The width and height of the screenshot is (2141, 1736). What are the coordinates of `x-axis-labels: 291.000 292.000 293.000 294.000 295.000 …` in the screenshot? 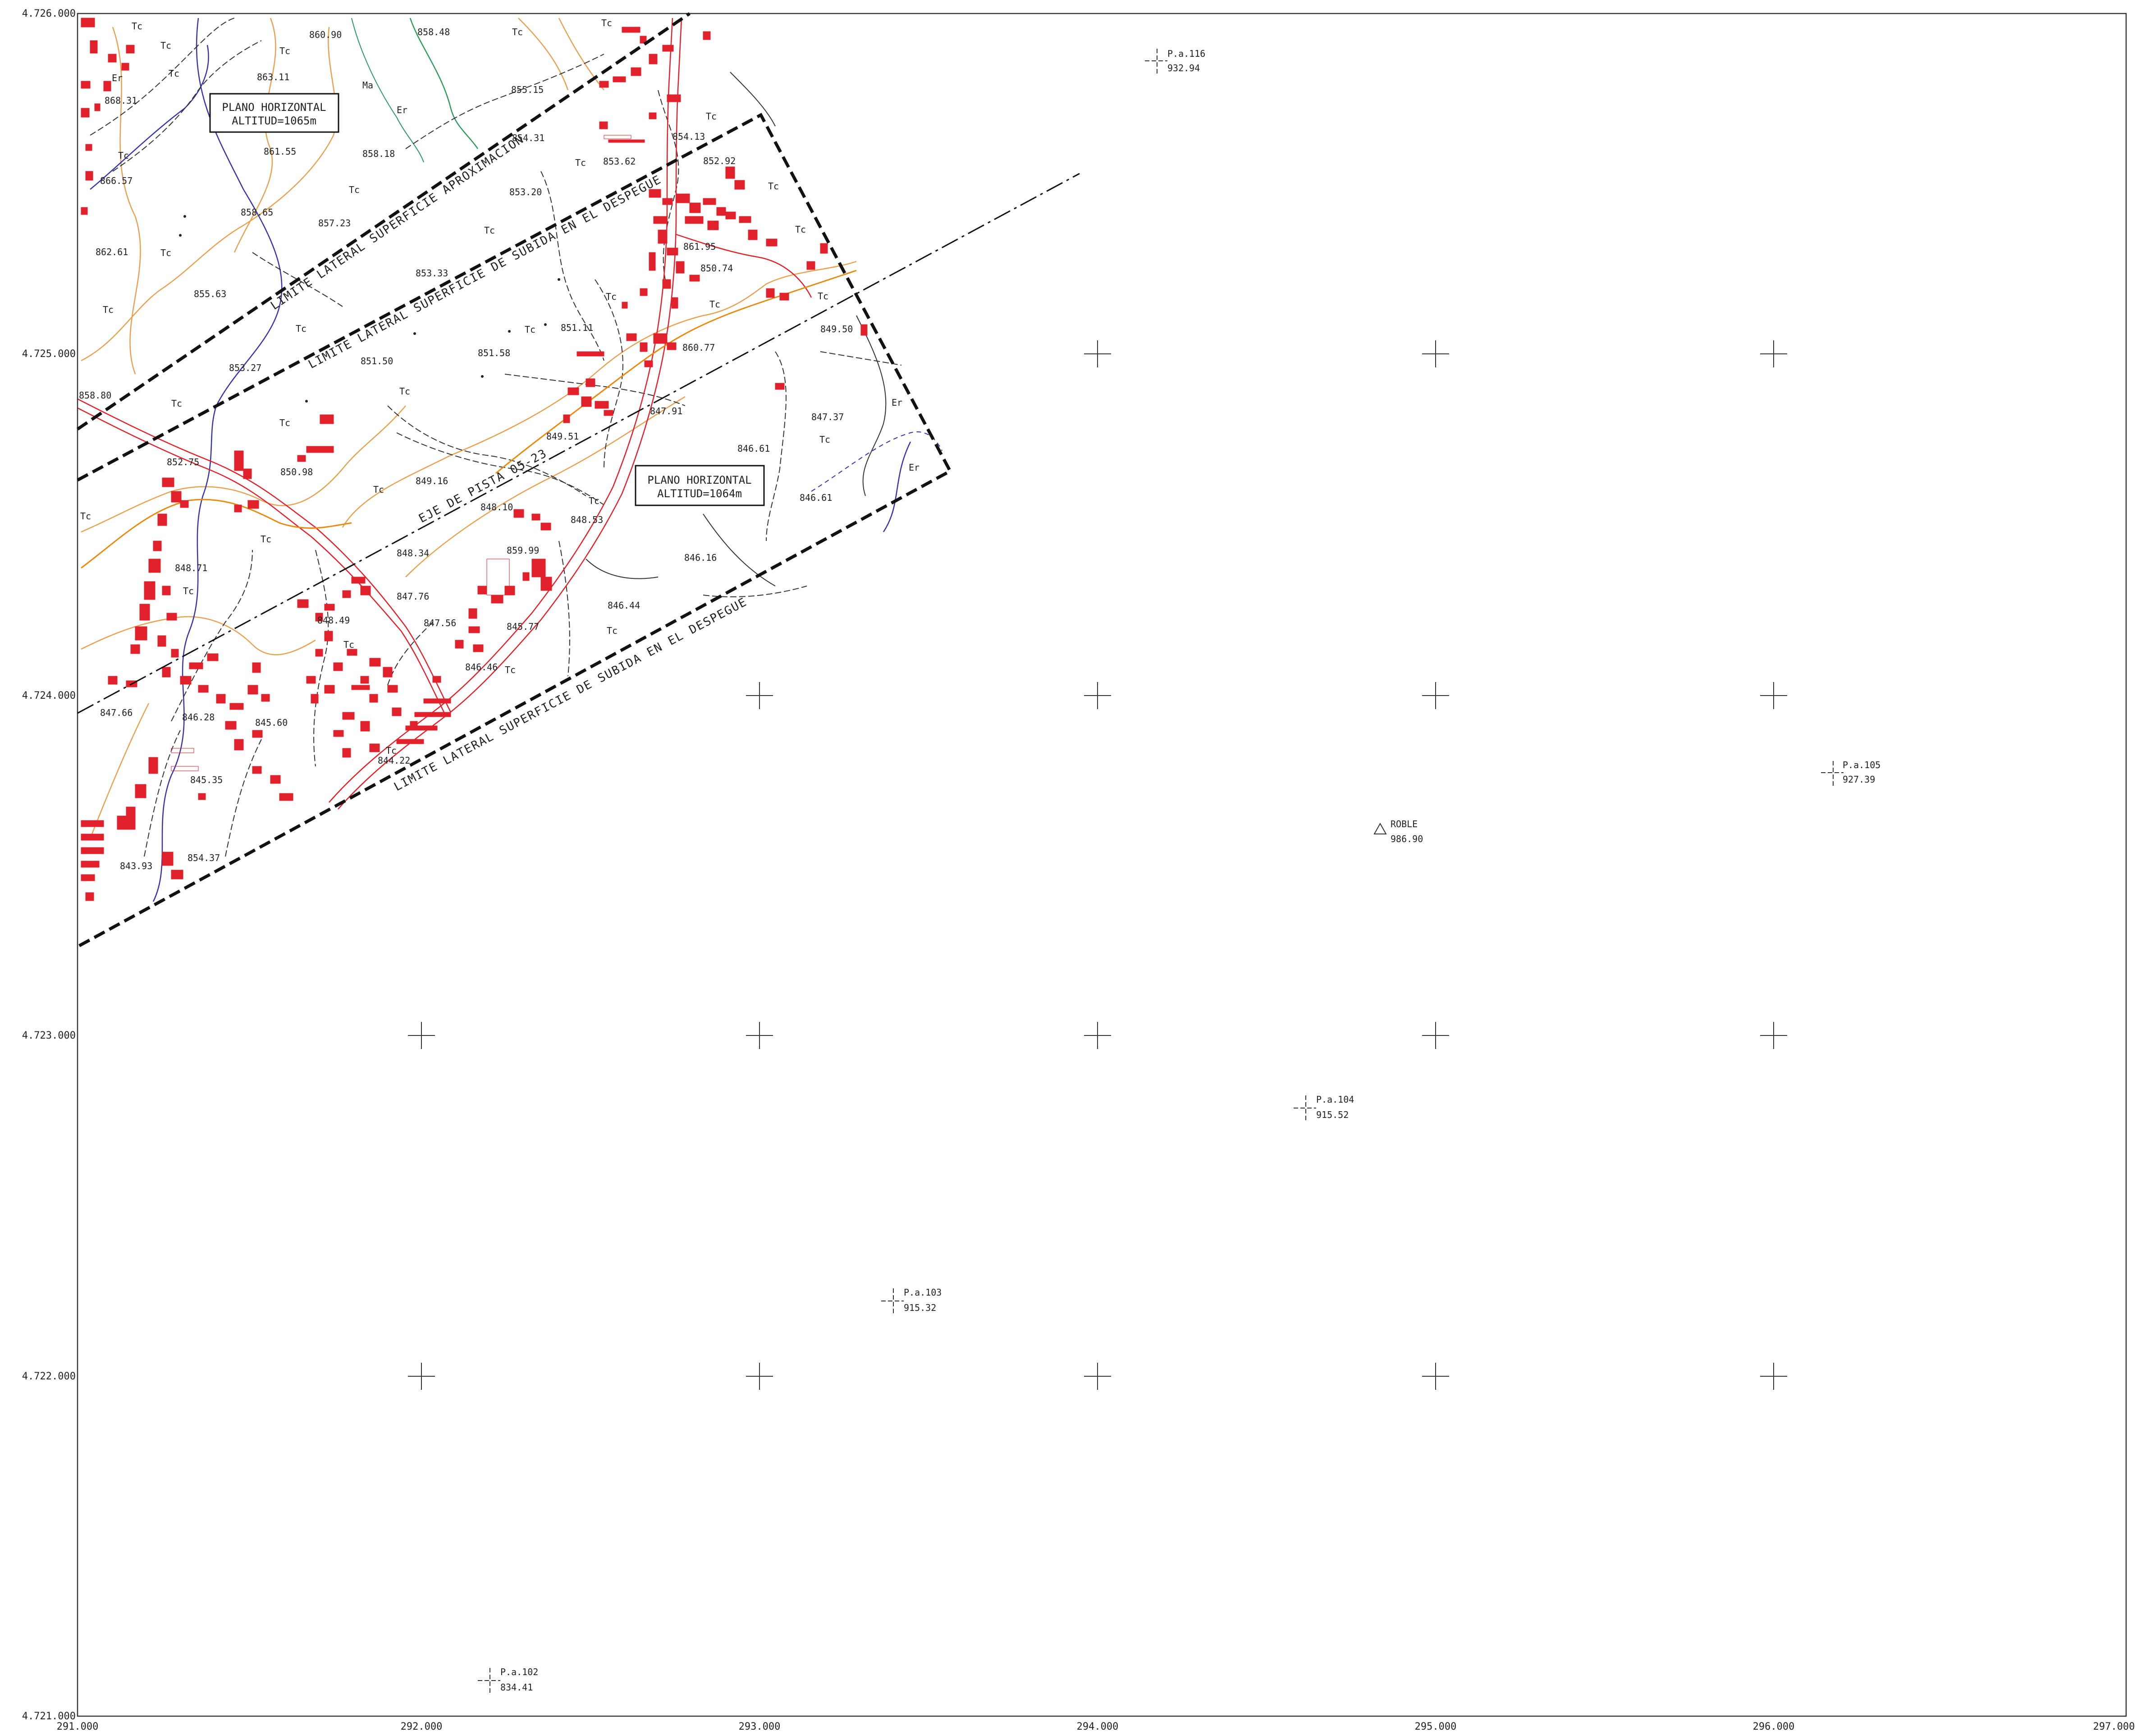 It's located at (1096, 1726).